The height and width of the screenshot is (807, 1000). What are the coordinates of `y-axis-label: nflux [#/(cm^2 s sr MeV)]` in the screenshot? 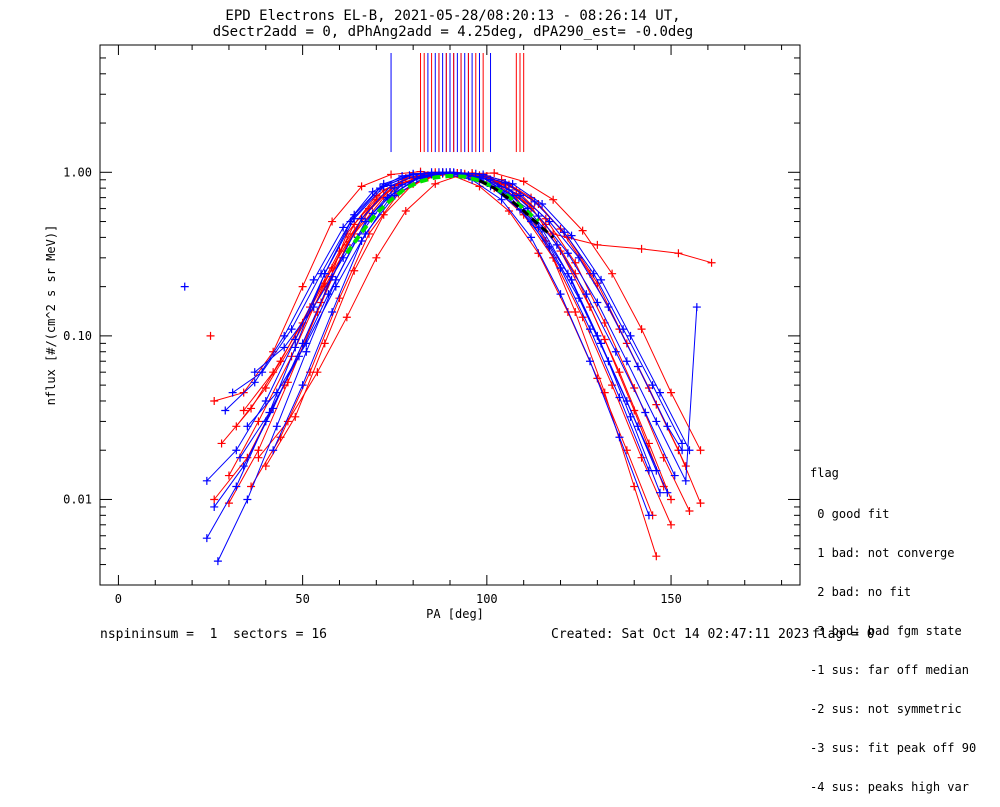 It's located at (51, 315).